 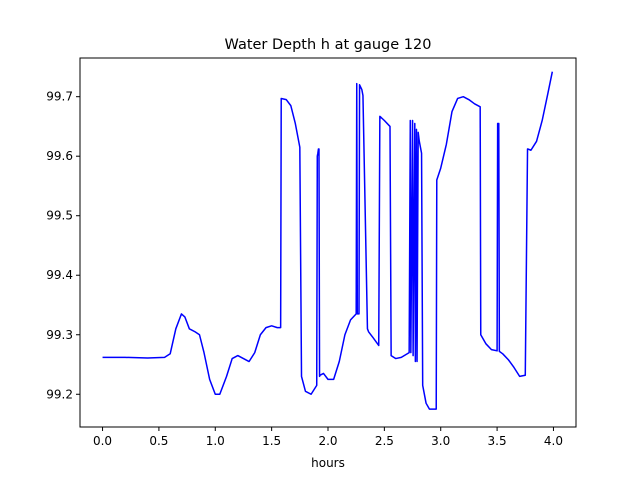 I want to click on y-tick-label: 99.7, so click(x=59, y=97).